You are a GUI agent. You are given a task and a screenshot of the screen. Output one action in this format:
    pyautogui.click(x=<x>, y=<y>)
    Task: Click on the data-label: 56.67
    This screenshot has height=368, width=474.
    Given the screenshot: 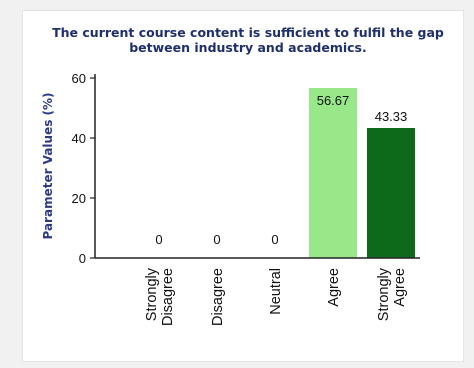 What is the action you would take?
    pyautogui.click(x=333, y=100)
    